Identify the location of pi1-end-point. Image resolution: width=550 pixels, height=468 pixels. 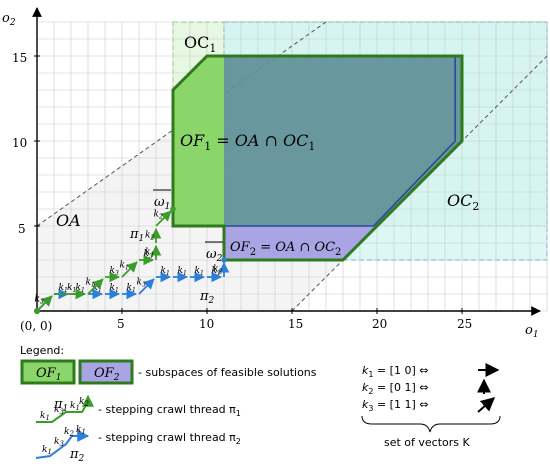
(173, 209).